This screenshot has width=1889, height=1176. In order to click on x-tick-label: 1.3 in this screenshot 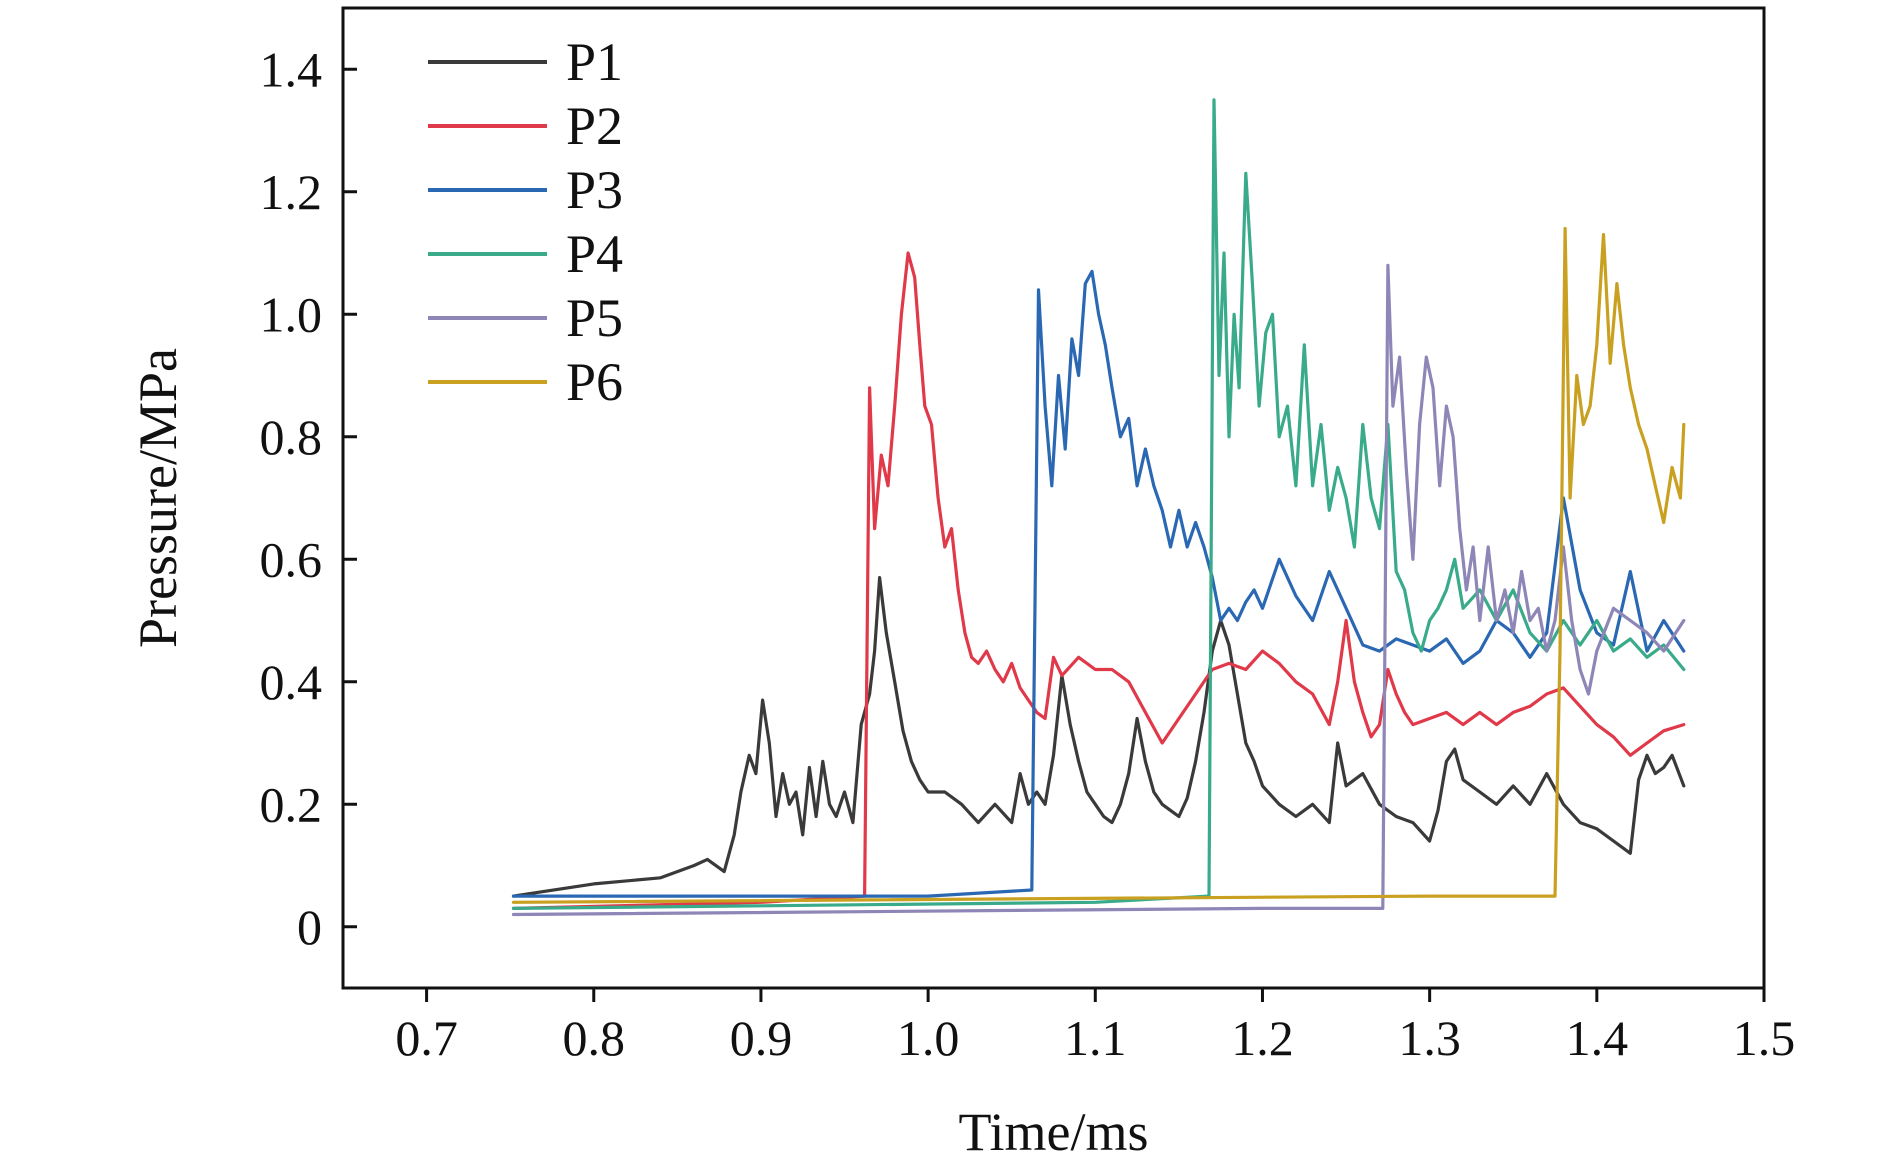, I will do `click(1429, 1038)`.